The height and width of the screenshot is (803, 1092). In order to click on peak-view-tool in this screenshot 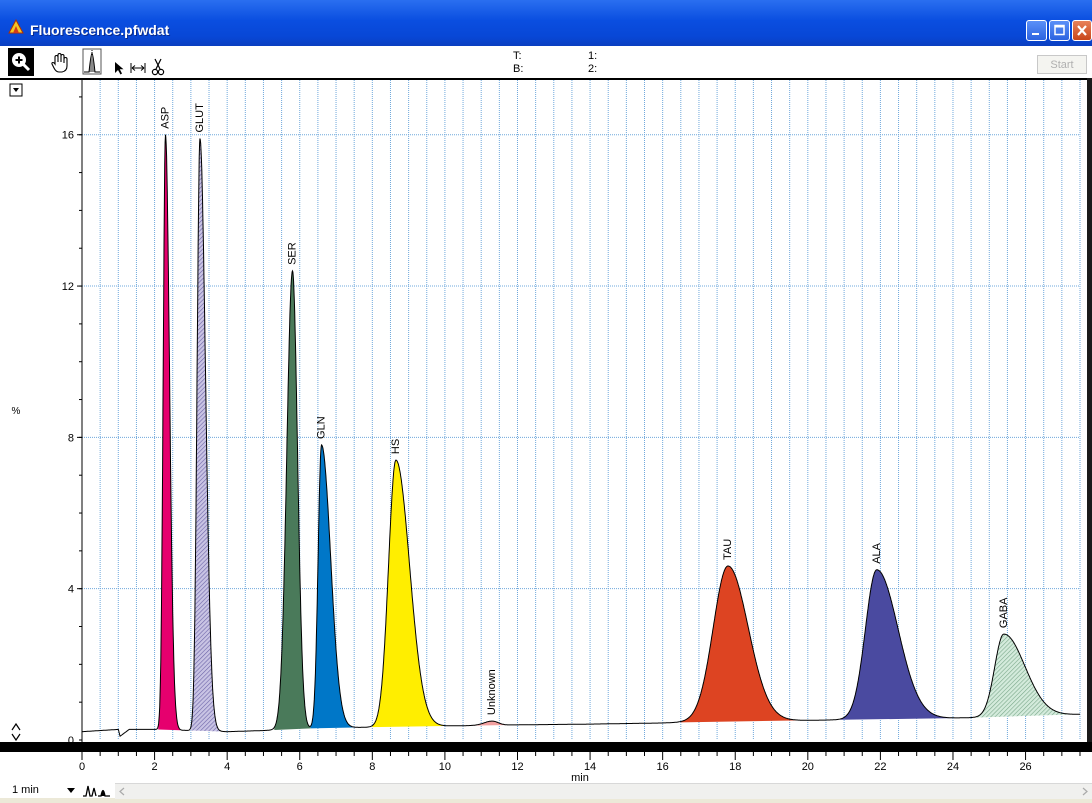, I will do `click(92, 62)`.